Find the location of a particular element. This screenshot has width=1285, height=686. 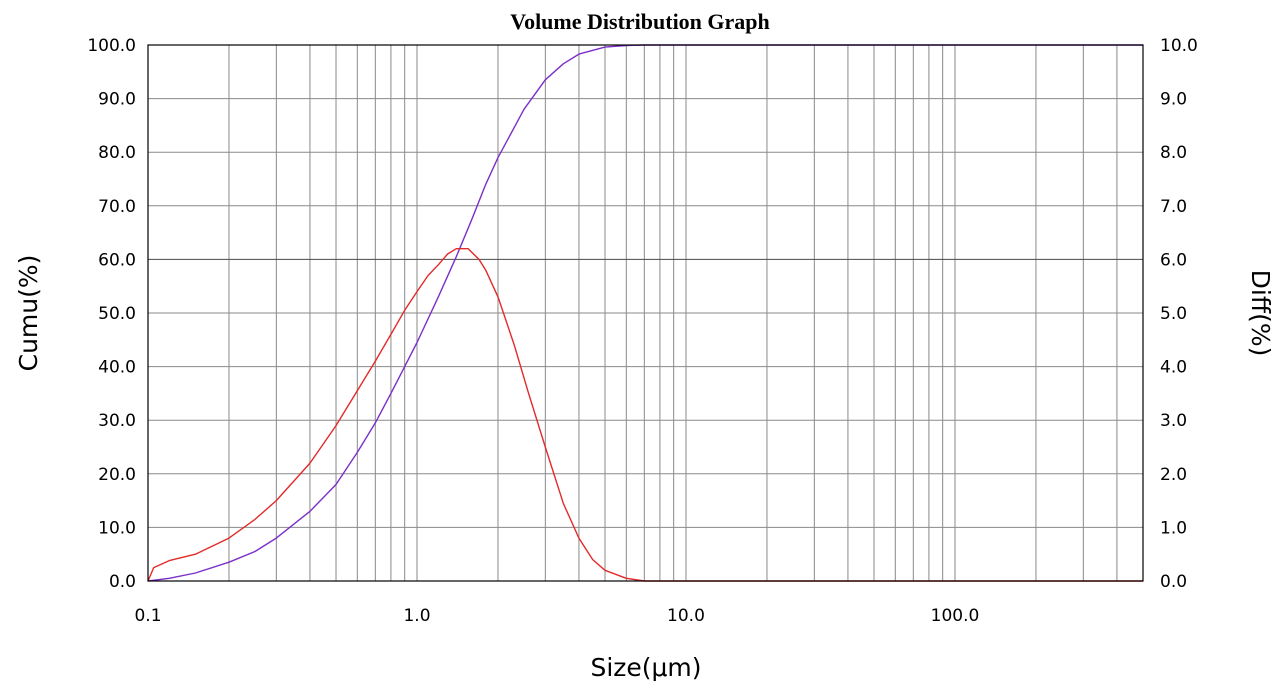

x-axis-label: Size(μm) is located at coordinates (645, 667).